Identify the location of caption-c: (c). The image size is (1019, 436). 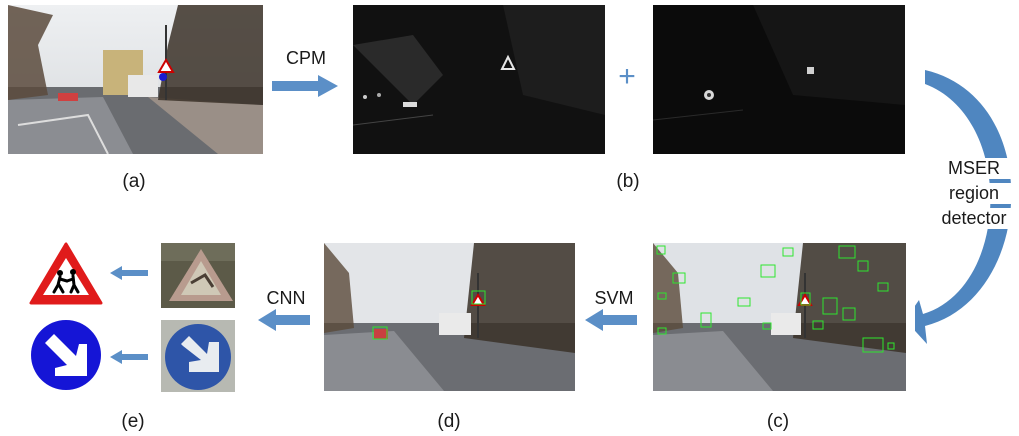
(778, 421).